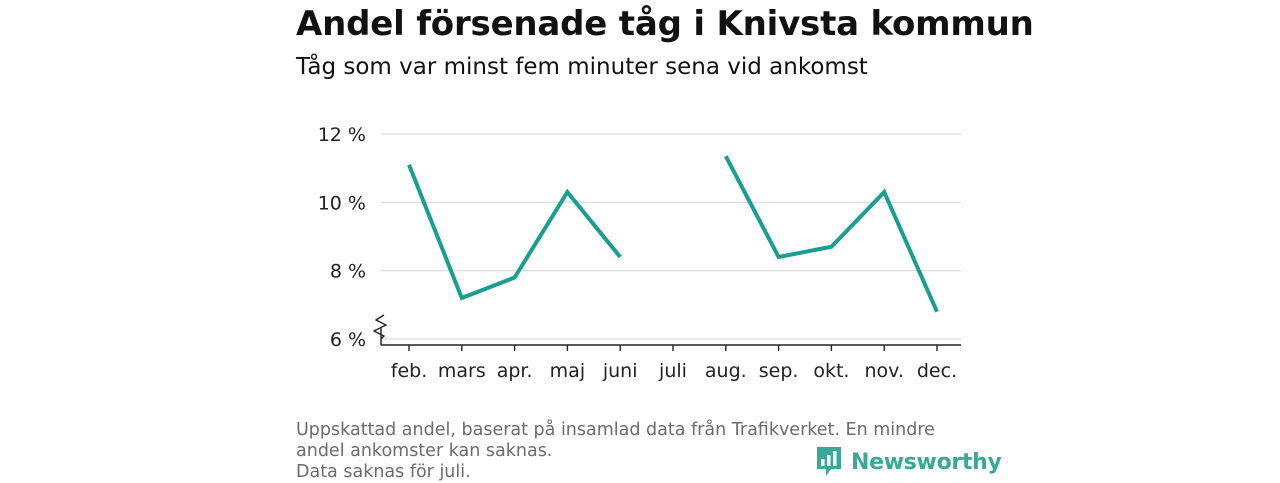  Describe the element at coordinates (409, 371) in the screenshot. I see `x-tick-label: feb.` at that location.